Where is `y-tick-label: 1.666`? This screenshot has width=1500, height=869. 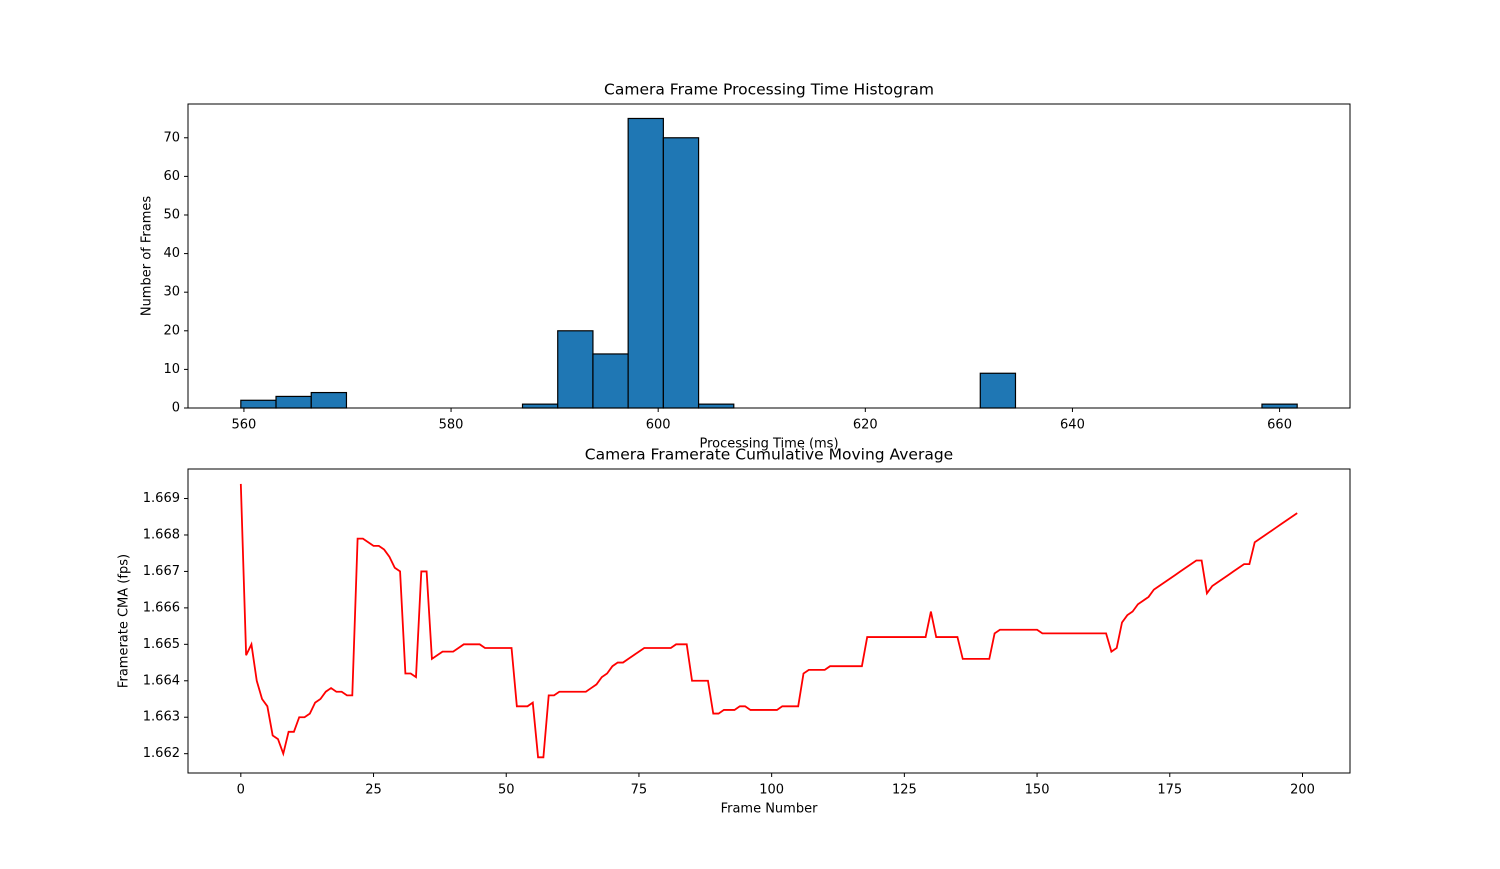
y-tick-label: 1.666 is located at coordinates (161, 607).